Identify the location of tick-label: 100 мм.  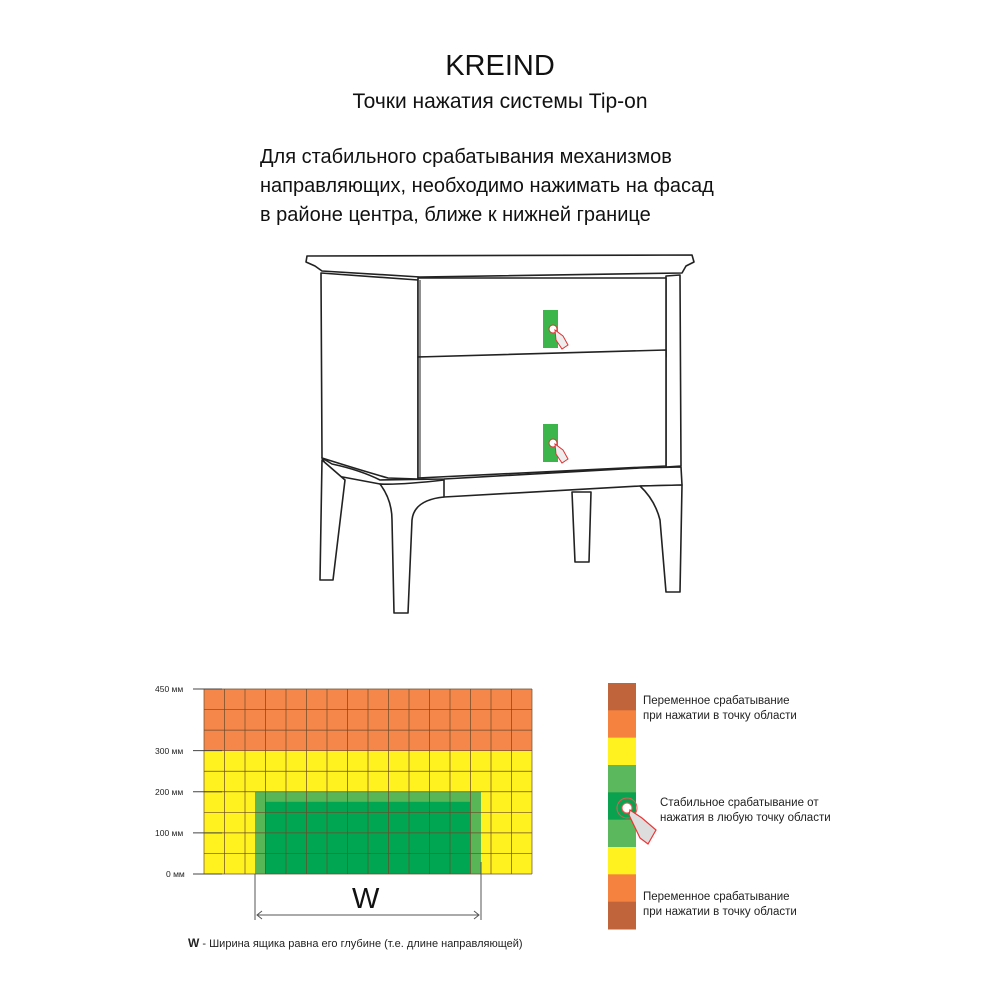
(169, 833).